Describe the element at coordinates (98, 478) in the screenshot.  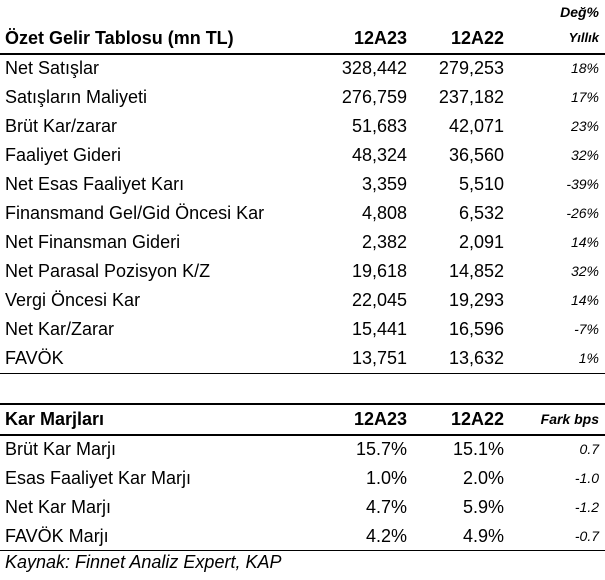
I see `row-label: Esas Faaliyet Kar Marjı` at that location.